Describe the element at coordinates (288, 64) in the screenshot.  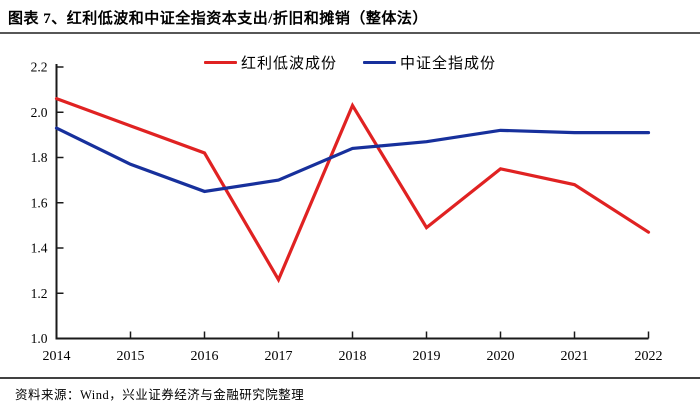
I see `legend-label-dividend-lowvol: 红利低波成份` at that location.